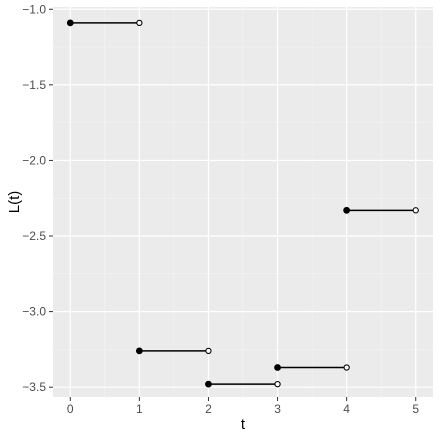  What do you see at coordinates (34, 312) in the screenshot?
I see `y-tick-label: −3.0` at bounding box center [34, 312].